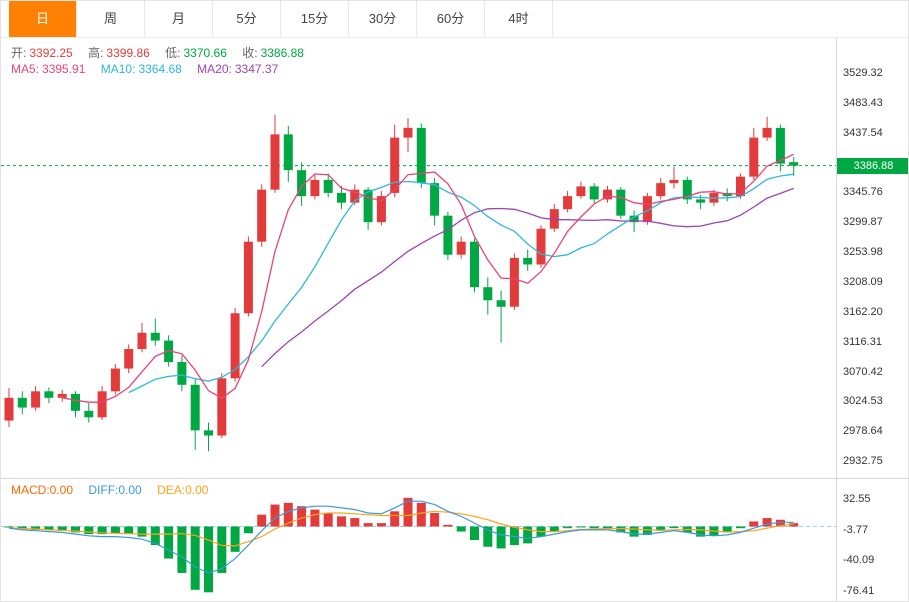 The image size is (909, 602). What do you see at coordinates (118, 69) in the screenshot?
I see `ma10-label: MA10:` at bounding box center [118, 69].